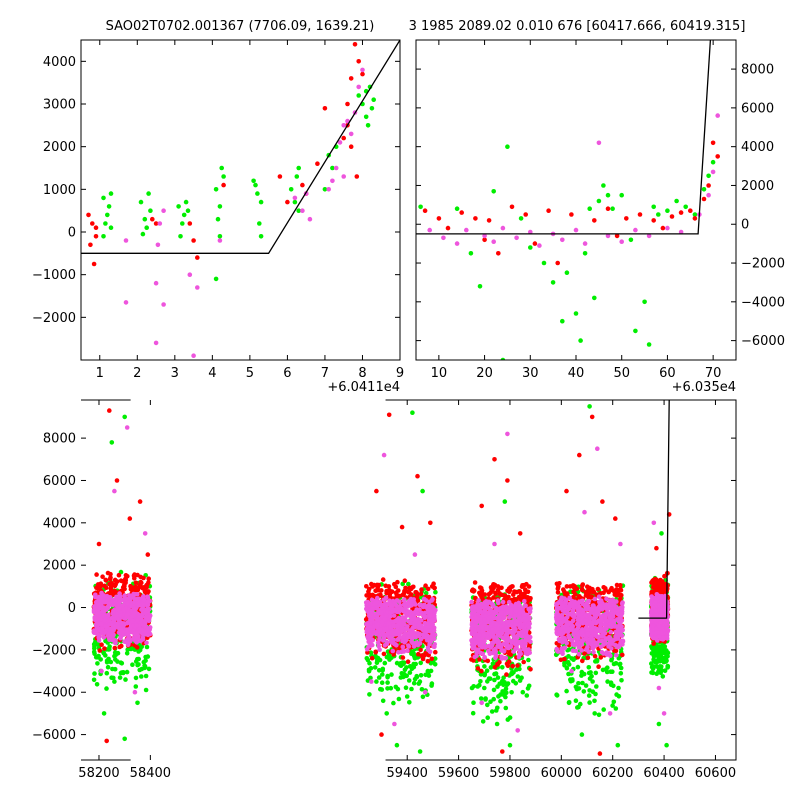 The image size is (800, 800). Describe the element at coordinates (757, 147) in the screenshot. I see `top-right-ytick-label-5: 4000` at that location.